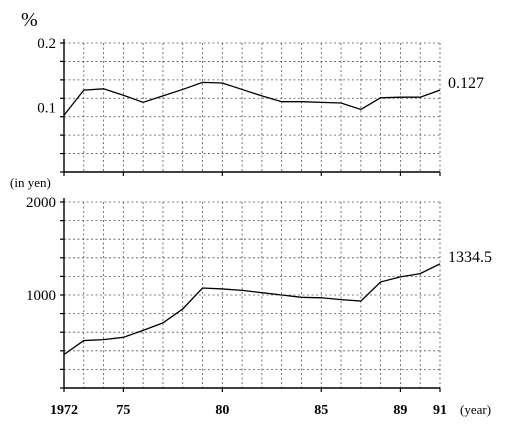 The image size is (515, 431). Describe the element at coordinates (470, 257) in the screenshot. I see `end-value-label: 1334.5` at that location.